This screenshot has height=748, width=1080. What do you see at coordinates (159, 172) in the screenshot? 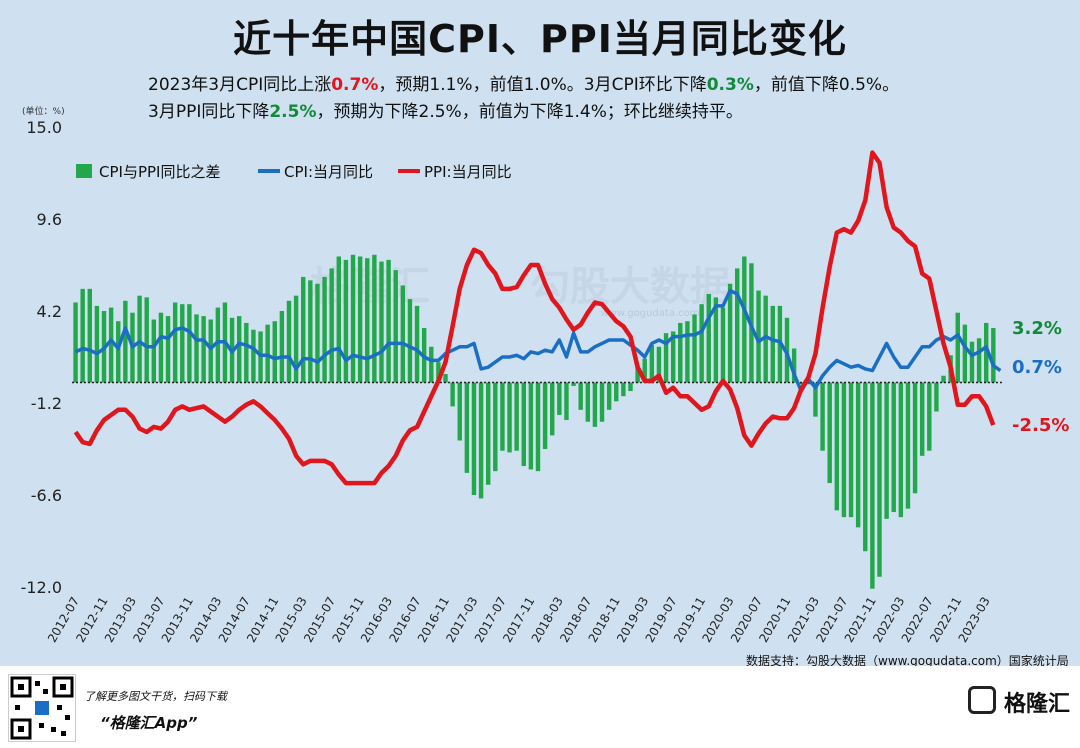
I see `legend-diff-label: CPI与PPI同比之差` at bounding box center [159, 172].